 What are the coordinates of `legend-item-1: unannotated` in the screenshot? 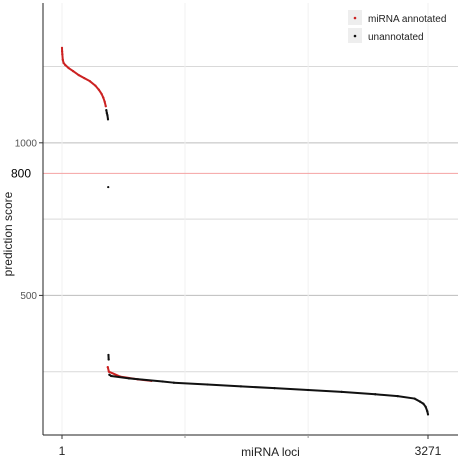 It's located at (386, 35).